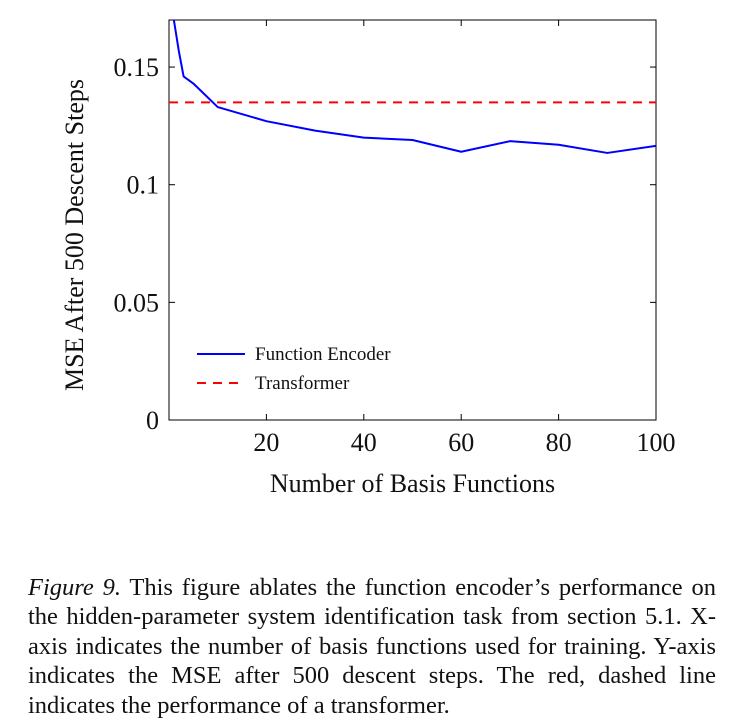  What do you see at coordinates (137, 67) in the screenshot?
I see `y-tick-label: 0.15` at bounding box center [137, 67].